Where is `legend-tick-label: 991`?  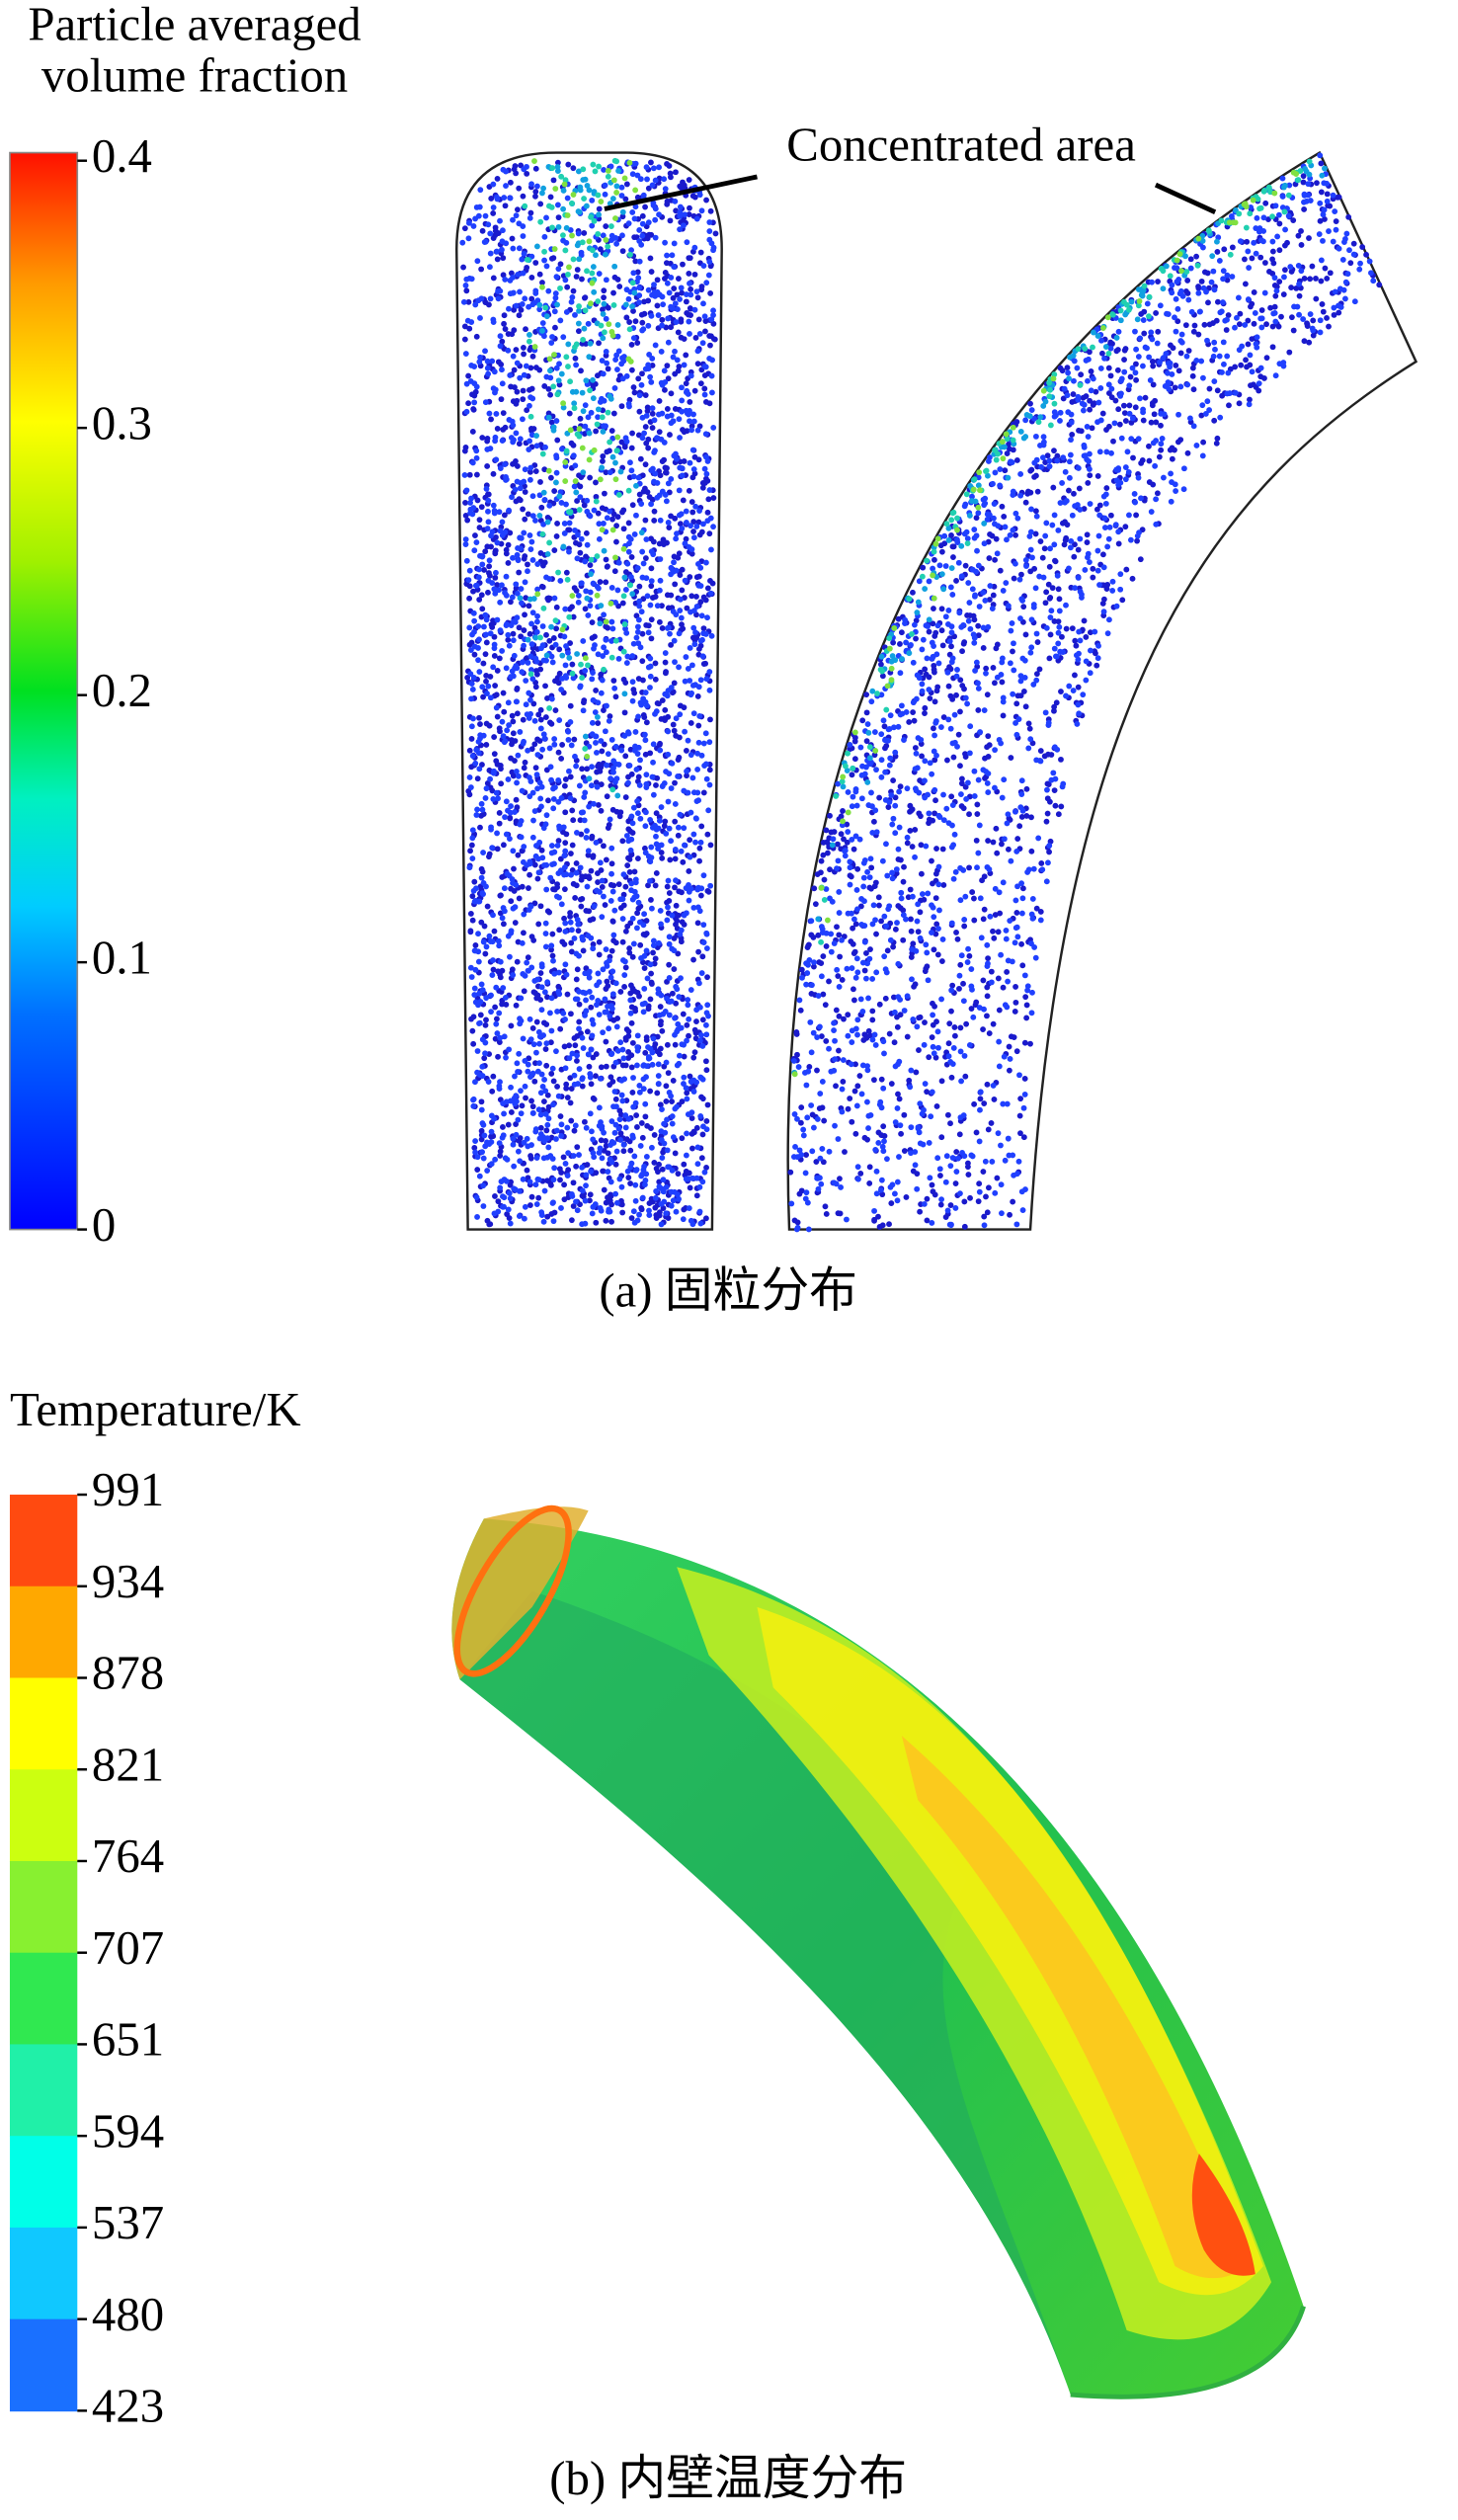 legend-tick-label: 991 is located at coordinates (128, 1489).